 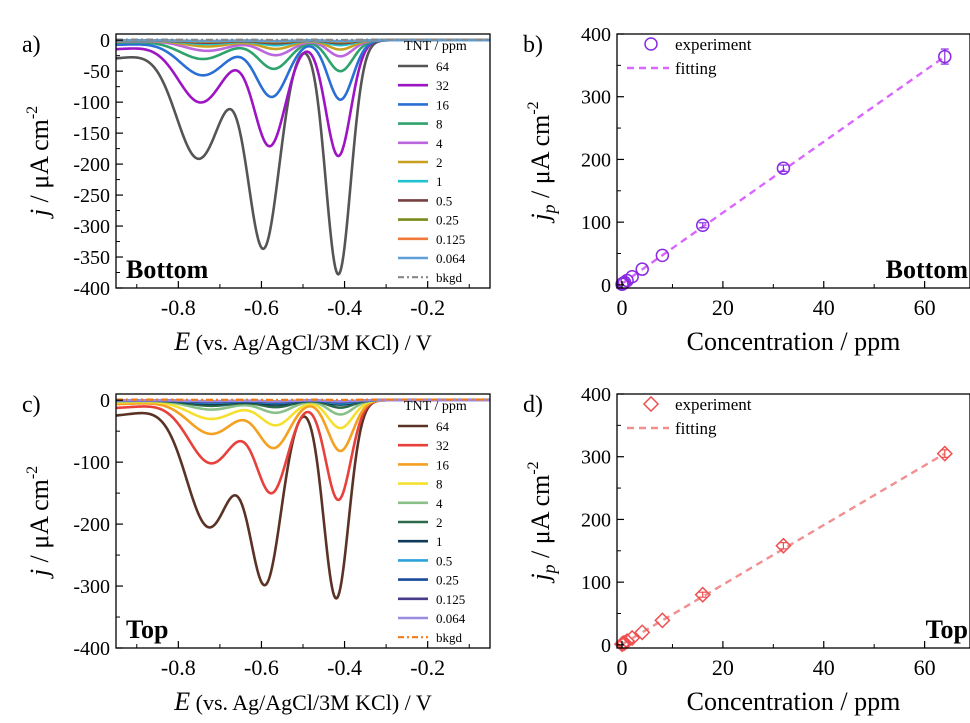 What do you see at coordinates (344, 667) in the screenshot?
I see `x-tick-label: -0.4` at bounding box center [344, 667].